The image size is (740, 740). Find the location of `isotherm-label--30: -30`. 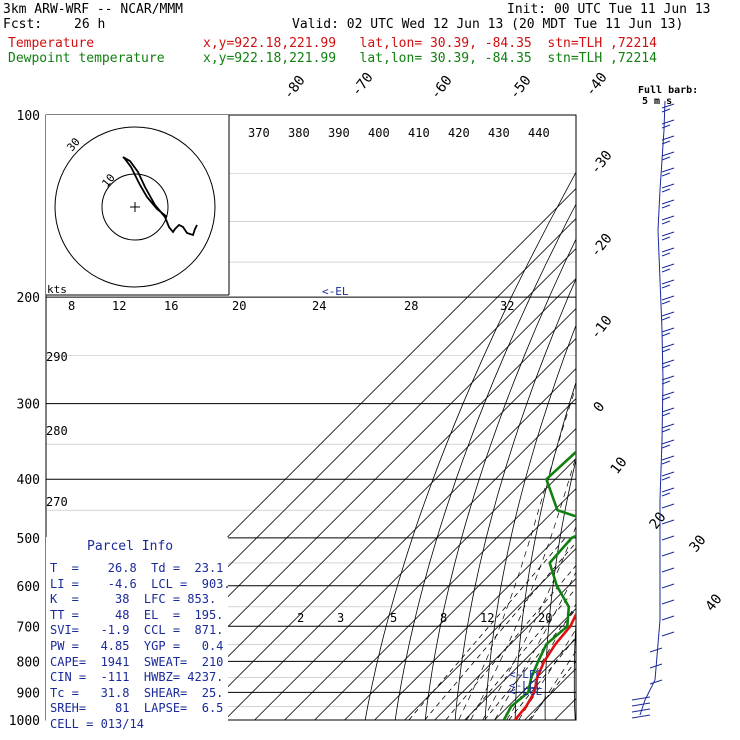

isotherm-label--30: -30 is located at coordinates (602, 163).